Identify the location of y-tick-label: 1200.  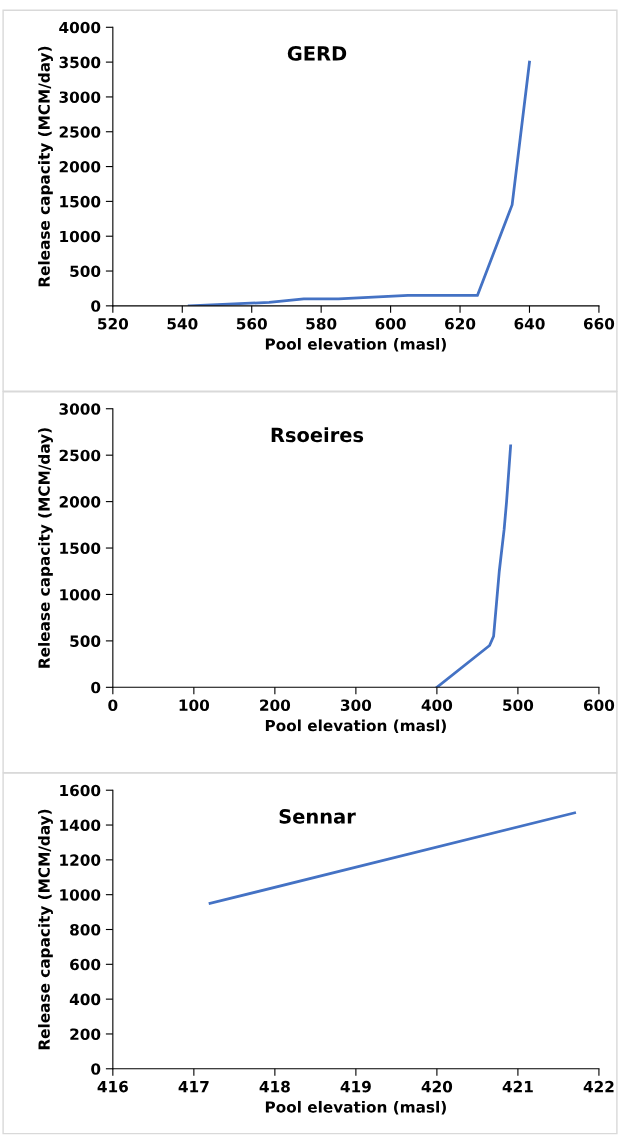
(80, 860).